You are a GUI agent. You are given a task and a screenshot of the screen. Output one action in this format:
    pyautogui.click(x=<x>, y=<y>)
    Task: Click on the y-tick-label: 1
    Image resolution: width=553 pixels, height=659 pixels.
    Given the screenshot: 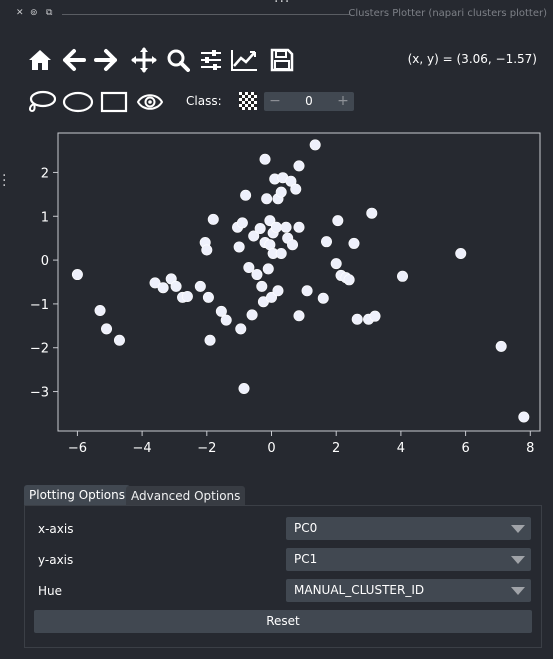 What is the action you would take?
    pyautogui.click(x=45, y=217)
    